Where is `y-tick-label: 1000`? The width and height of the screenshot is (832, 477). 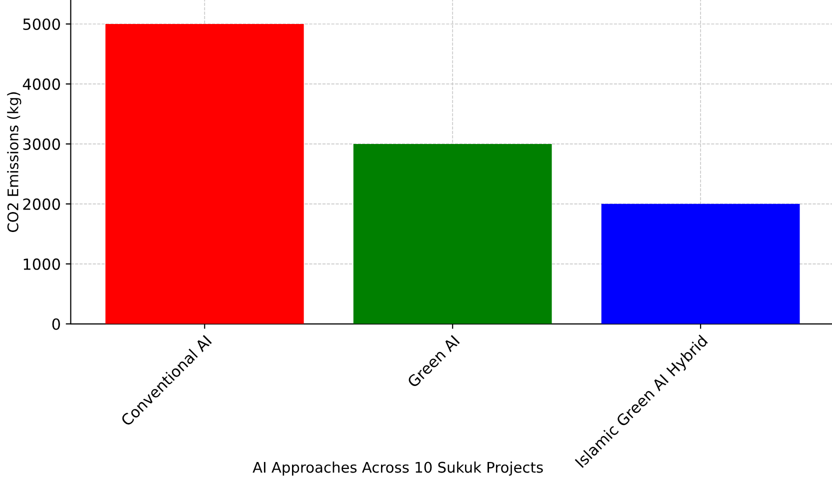 y-tick-label: 1000 is located at coordinates (42, 264).